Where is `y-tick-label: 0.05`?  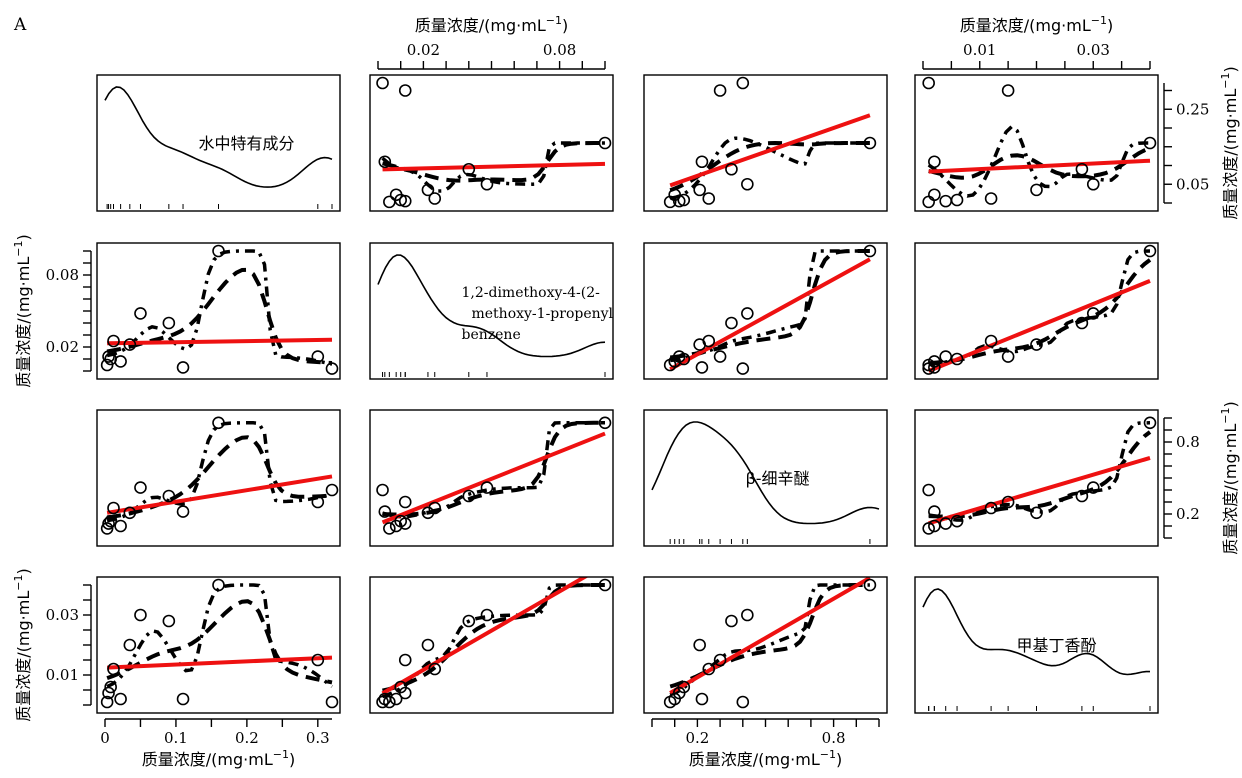 y-tick-label: 0.05 is located at coordinates (1192, 184).